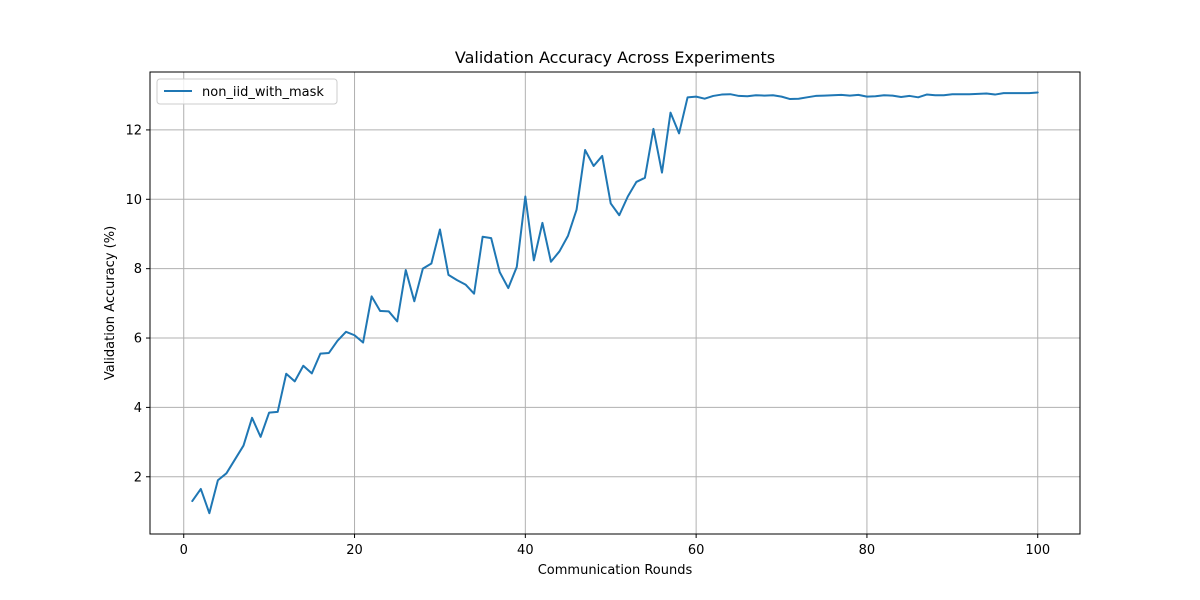 The image size is (1200, 600). What do you see at coordinates (133, 200) in the screenshot?
I see `y-tick-label: 10` at bounding box center [133, 200].